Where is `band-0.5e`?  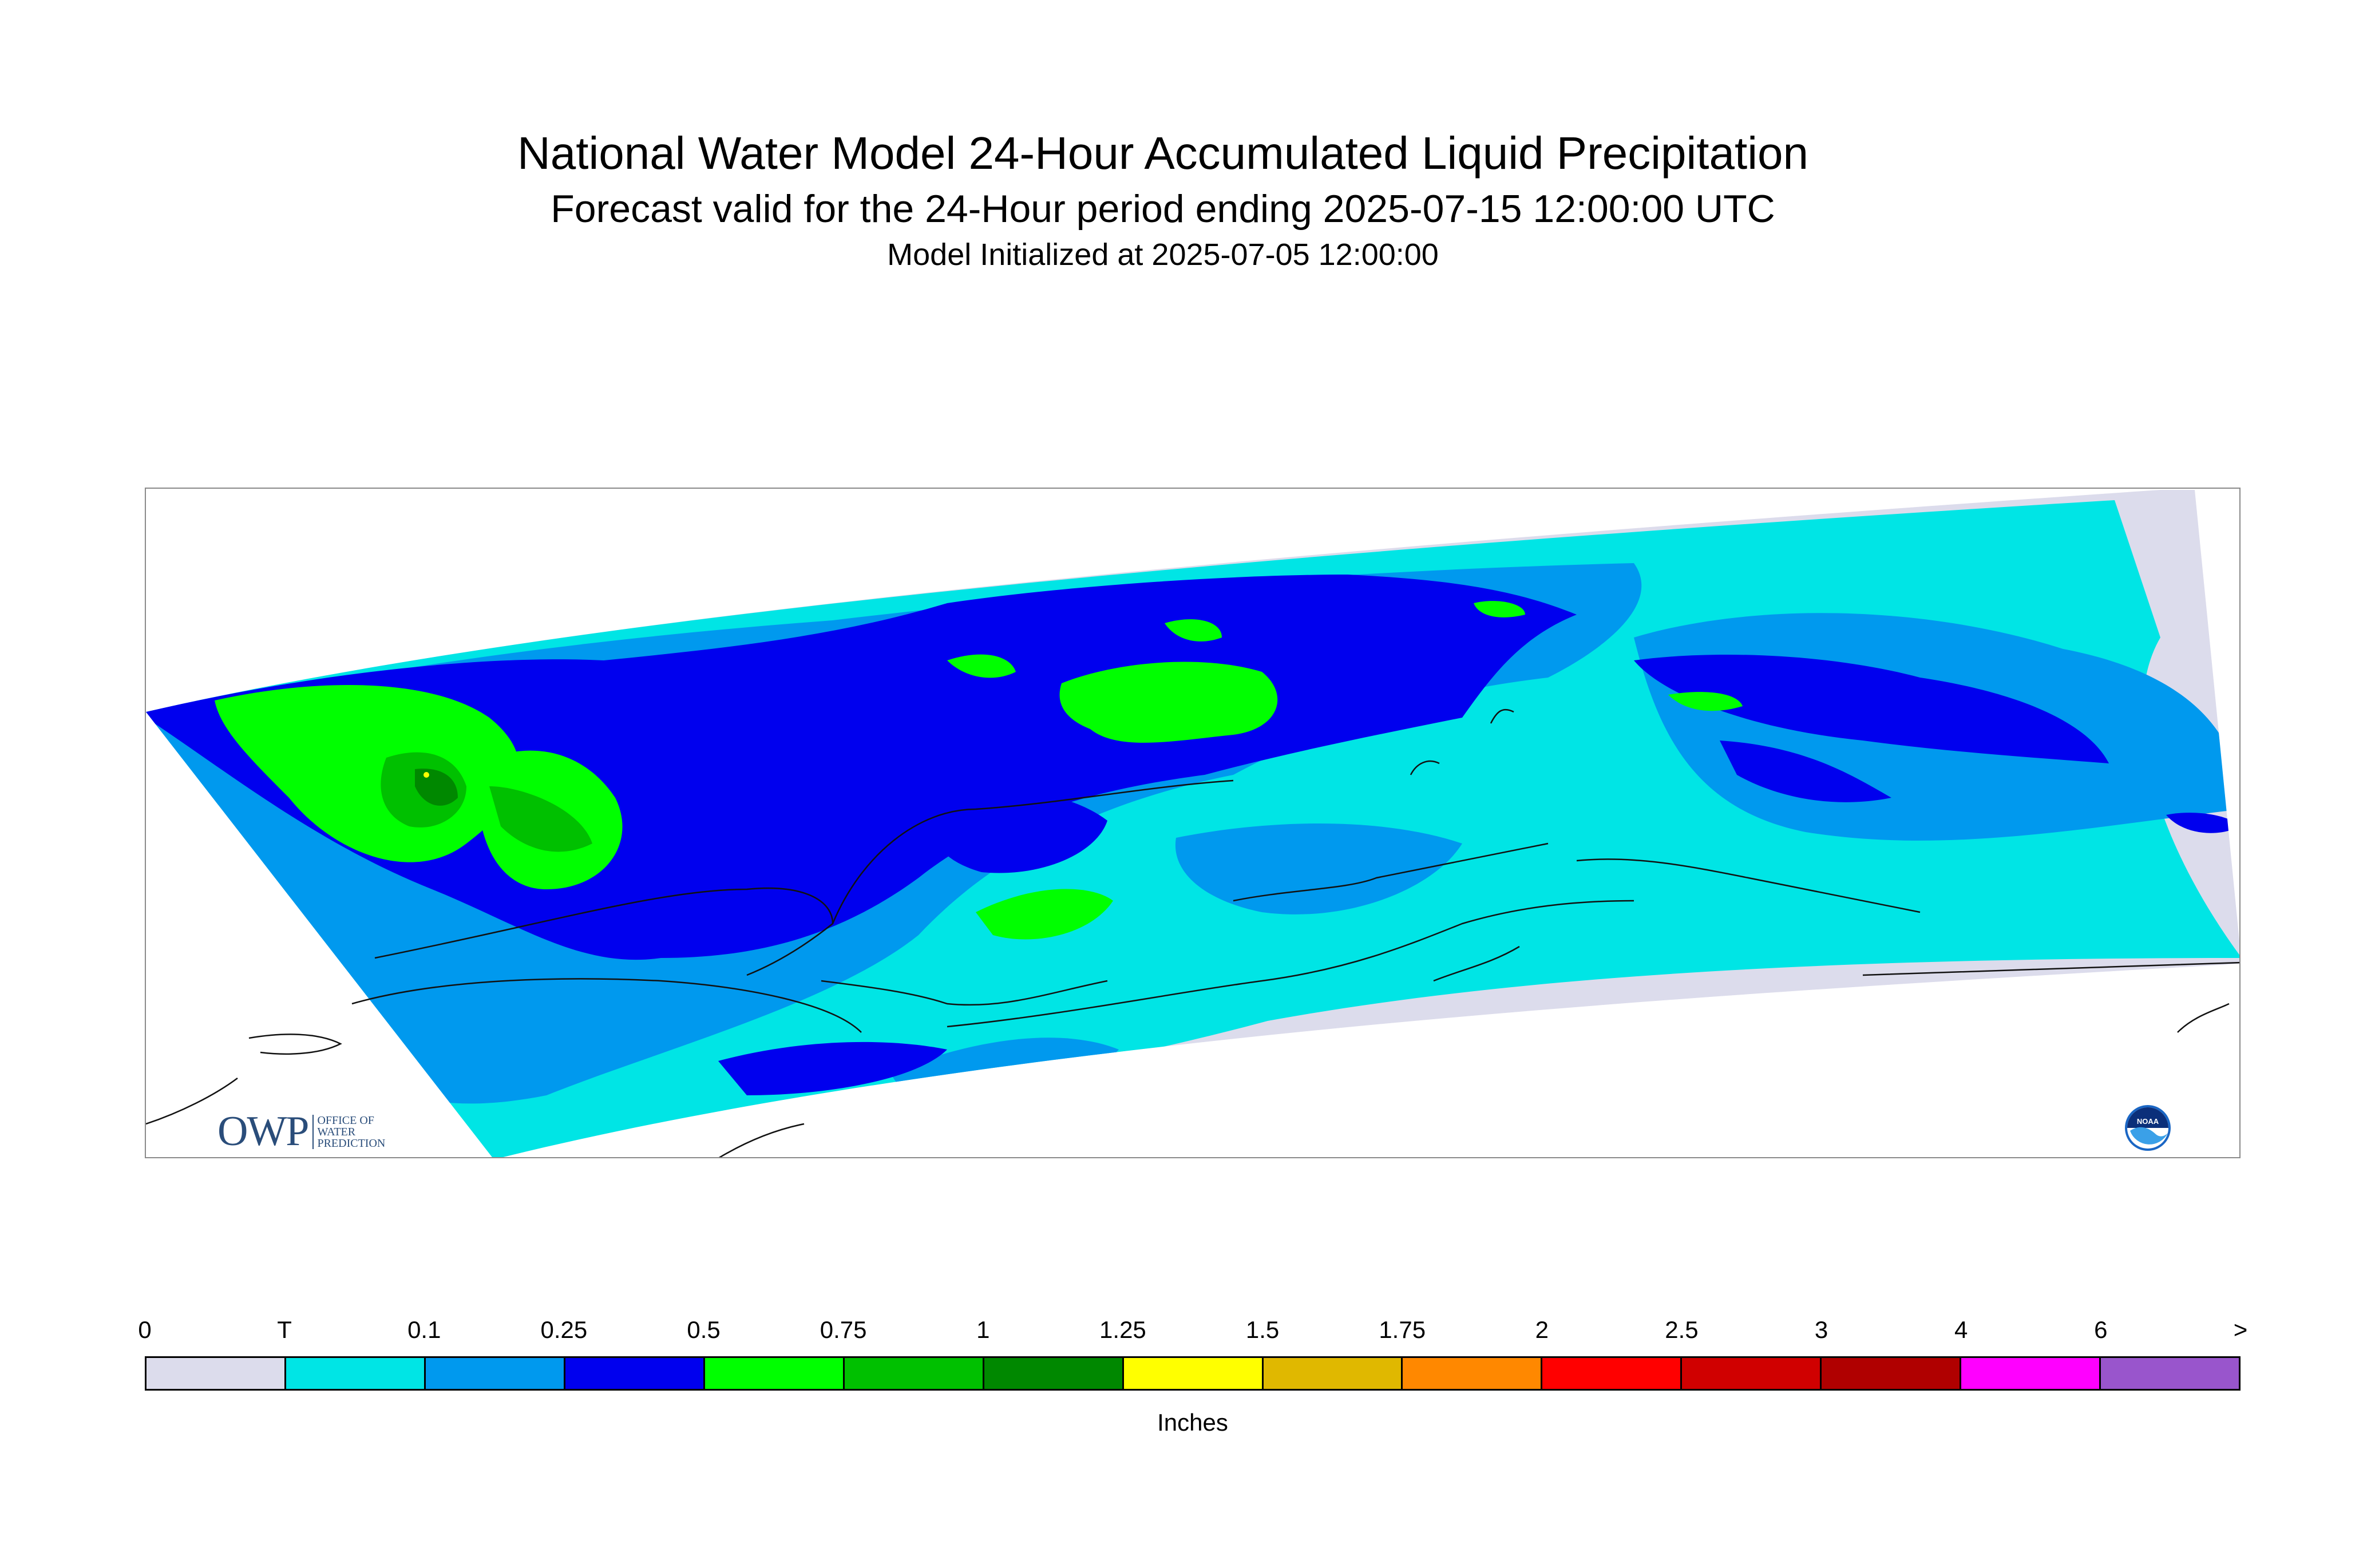 band-0.5e is located at coordinates (1194, 630).